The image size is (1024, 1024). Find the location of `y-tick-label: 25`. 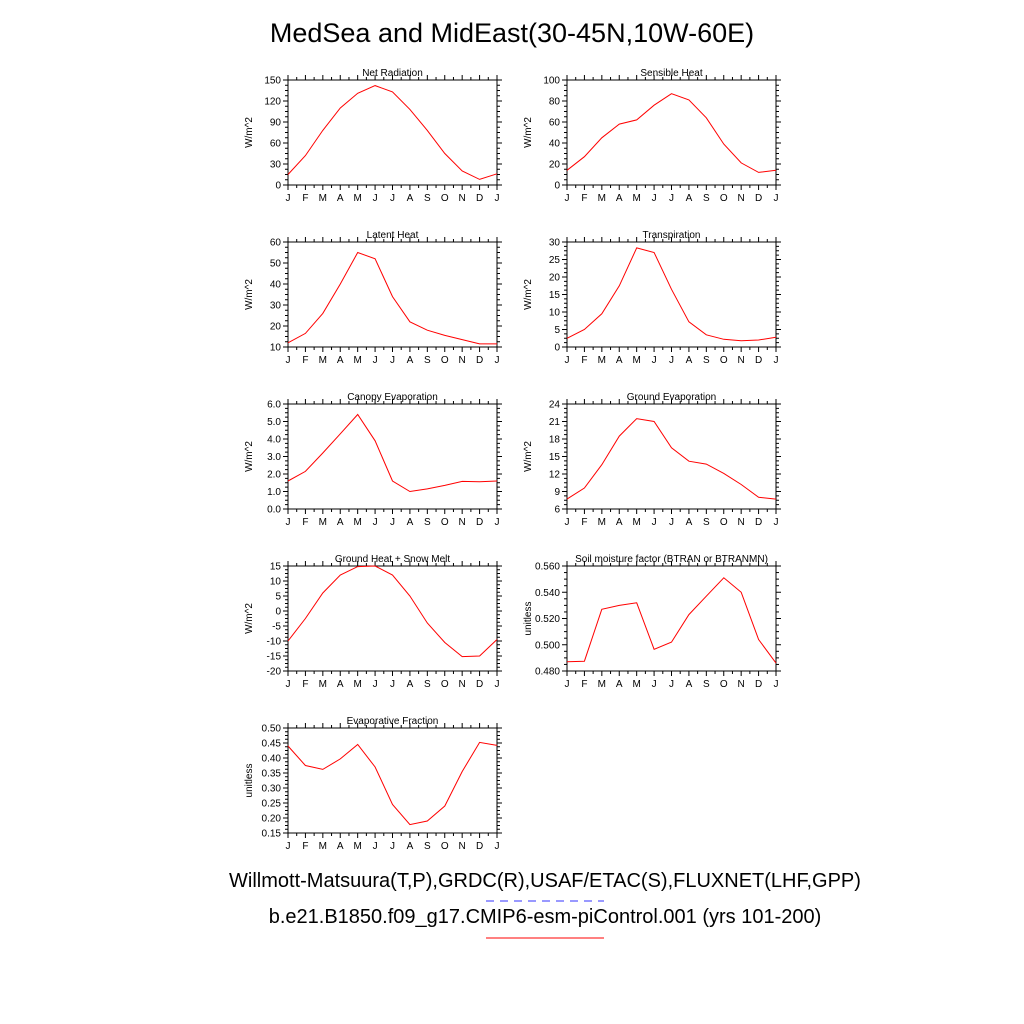

y-tick-label: 25 is located at coordinates (555, 260).